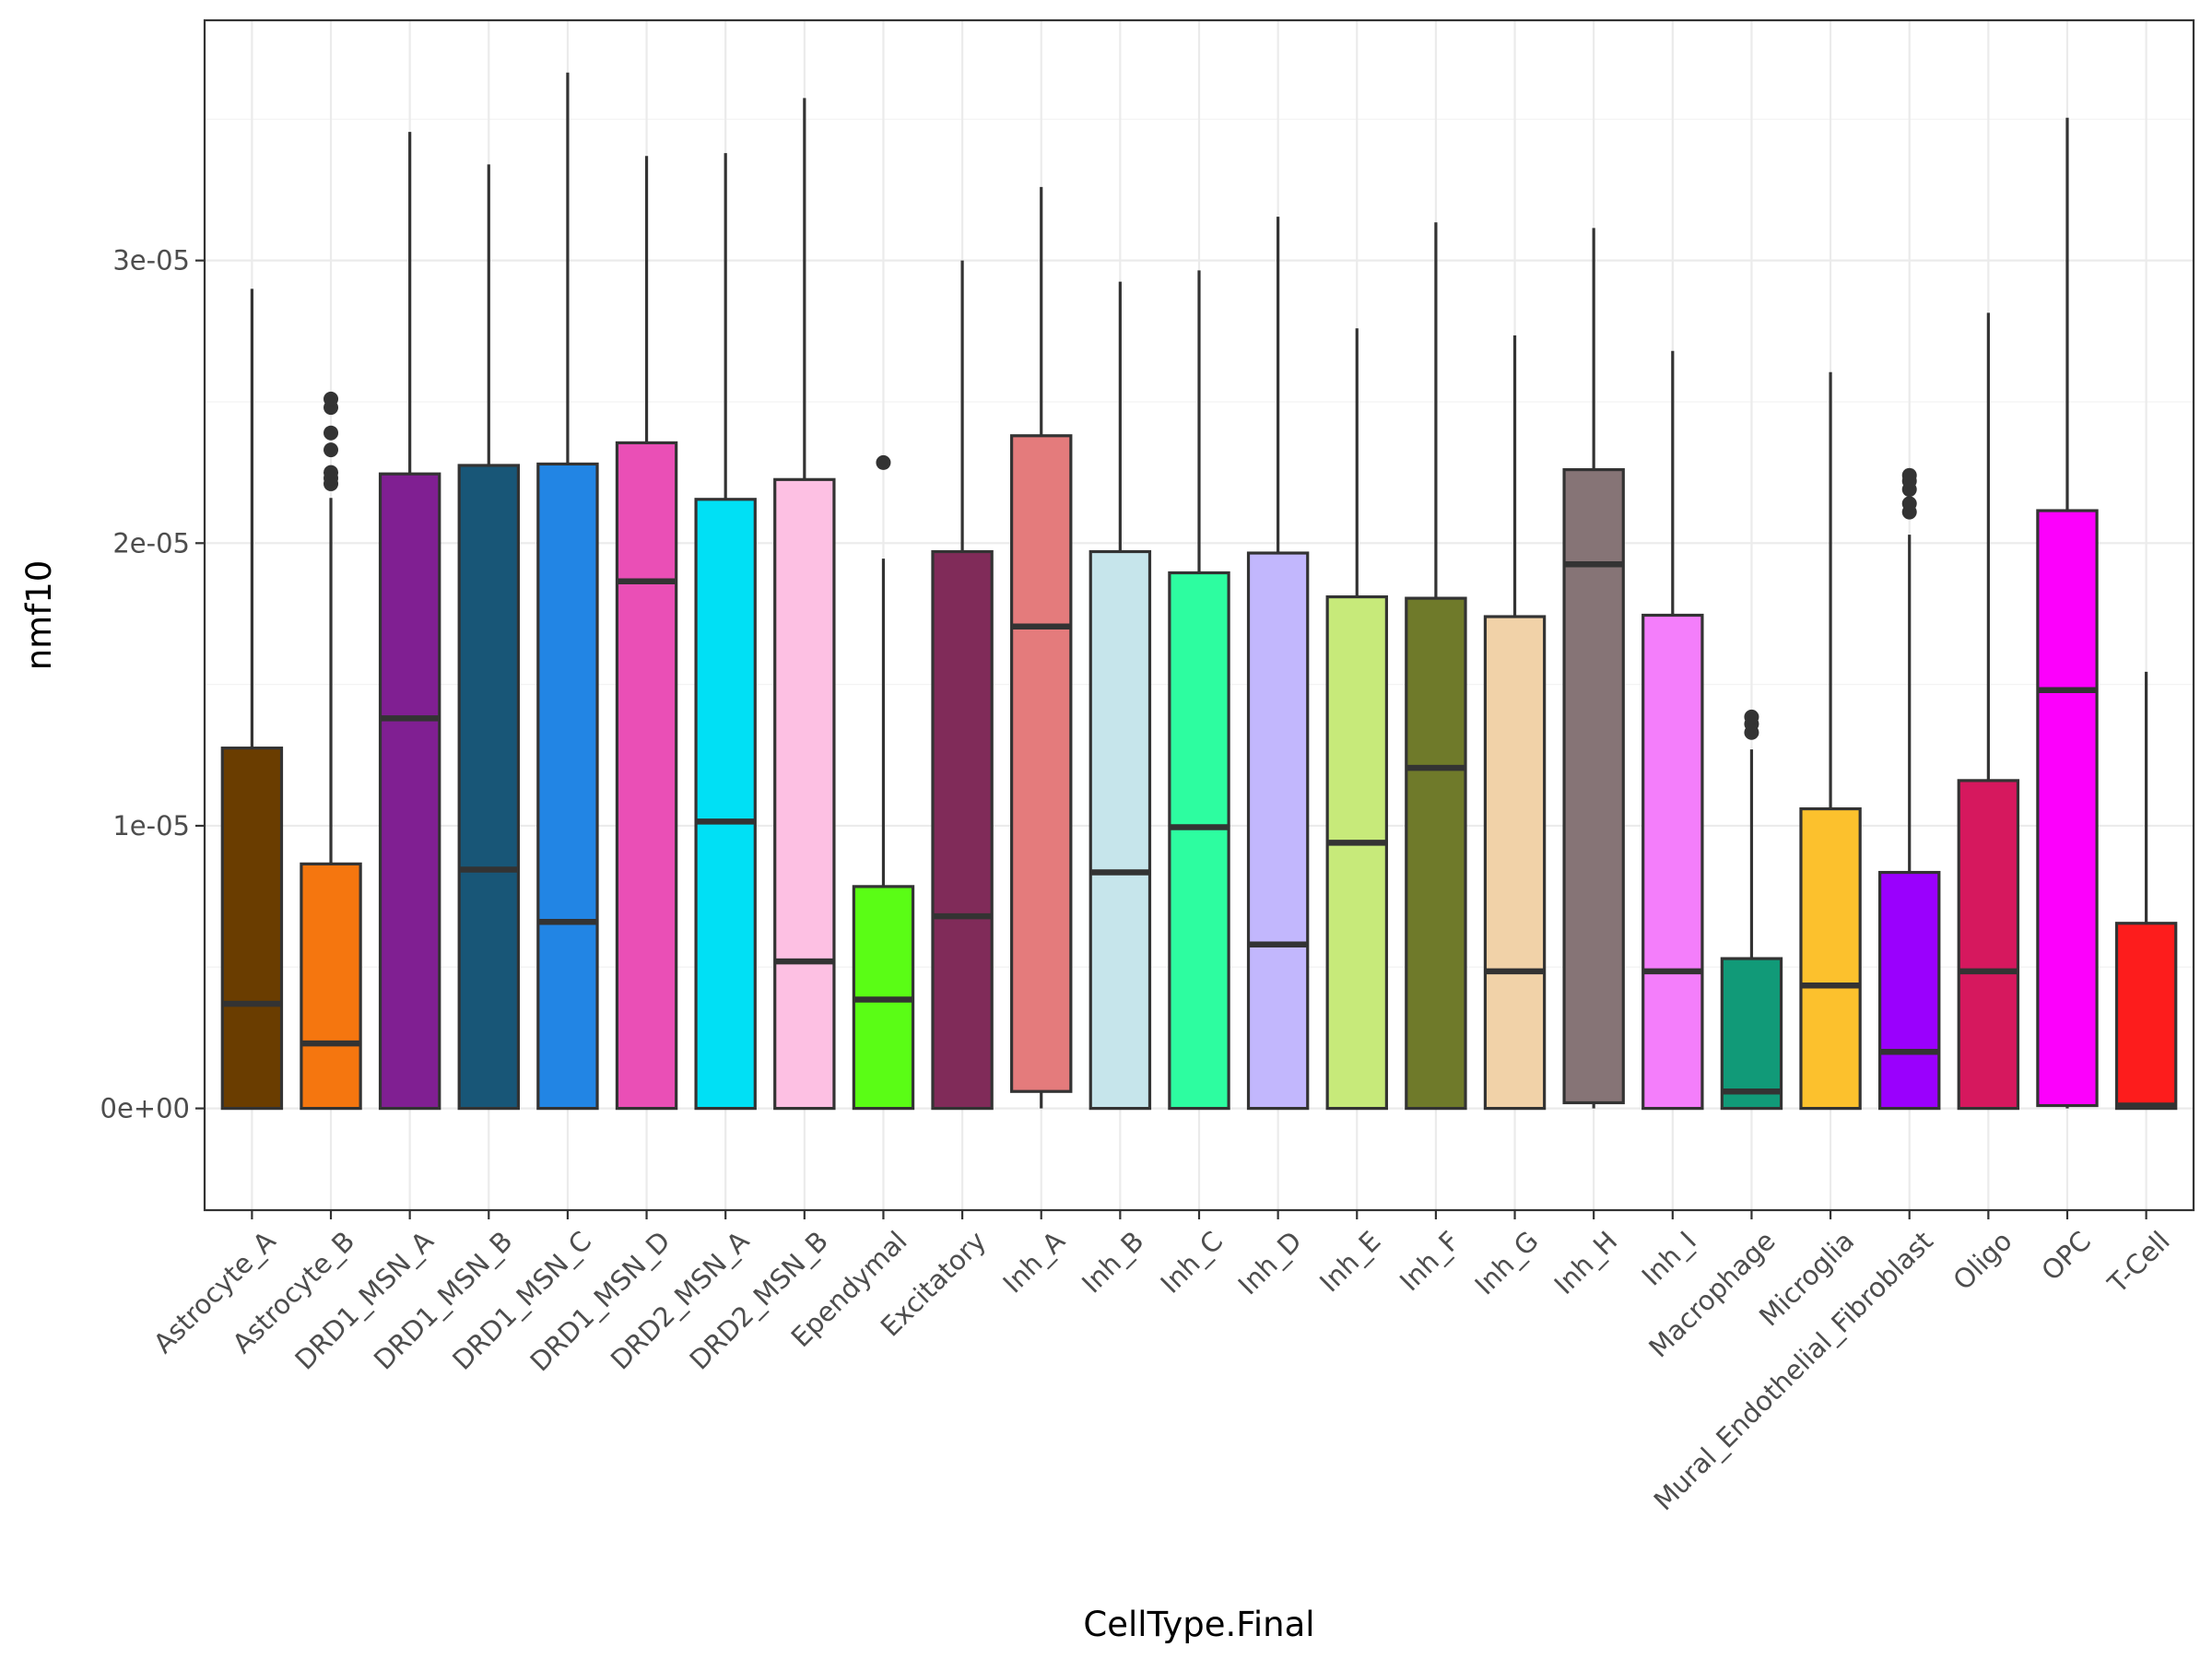 The image size is (2212, 1659). What do you see at coordinates (151, 543) in the screenshot?
I see `y-tick-label: 2e-05` at bounding box center [151, 543].